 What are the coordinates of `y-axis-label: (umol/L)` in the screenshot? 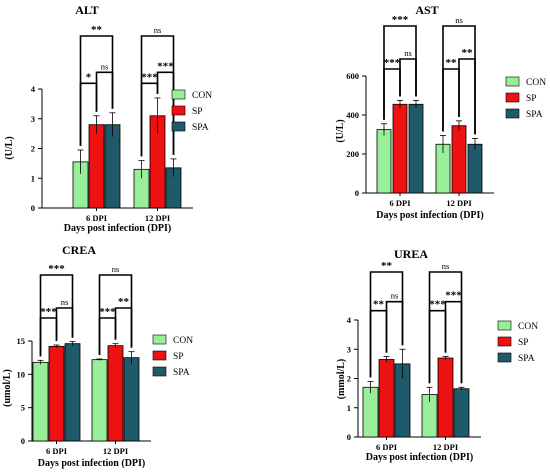 It's located at (7, 388).